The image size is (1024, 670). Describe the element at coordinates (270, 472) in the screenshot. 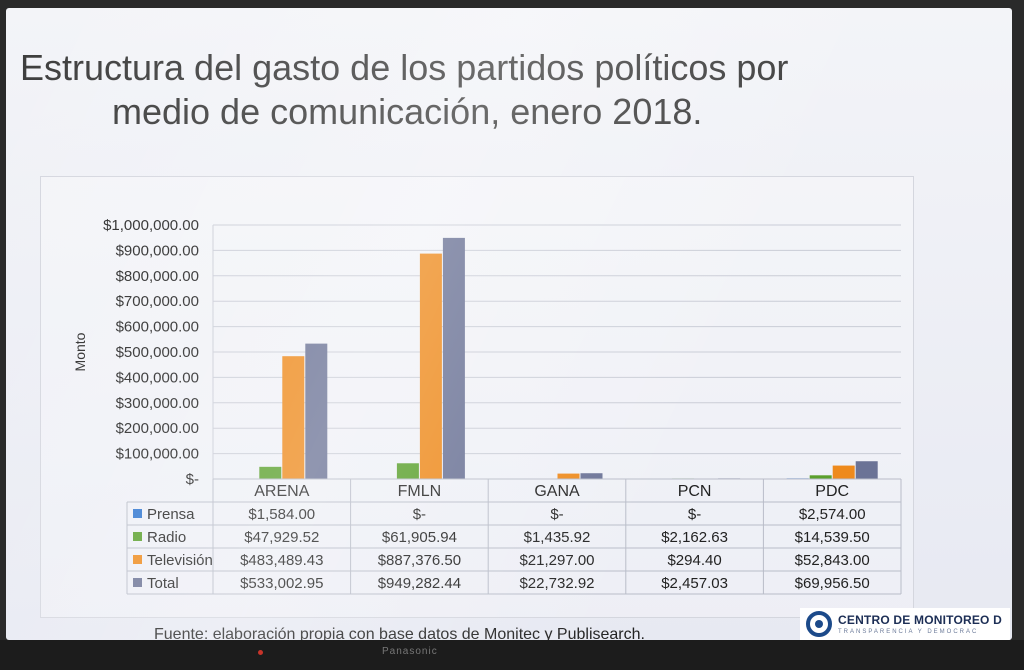

I see `bar-radio-arena` at that location.